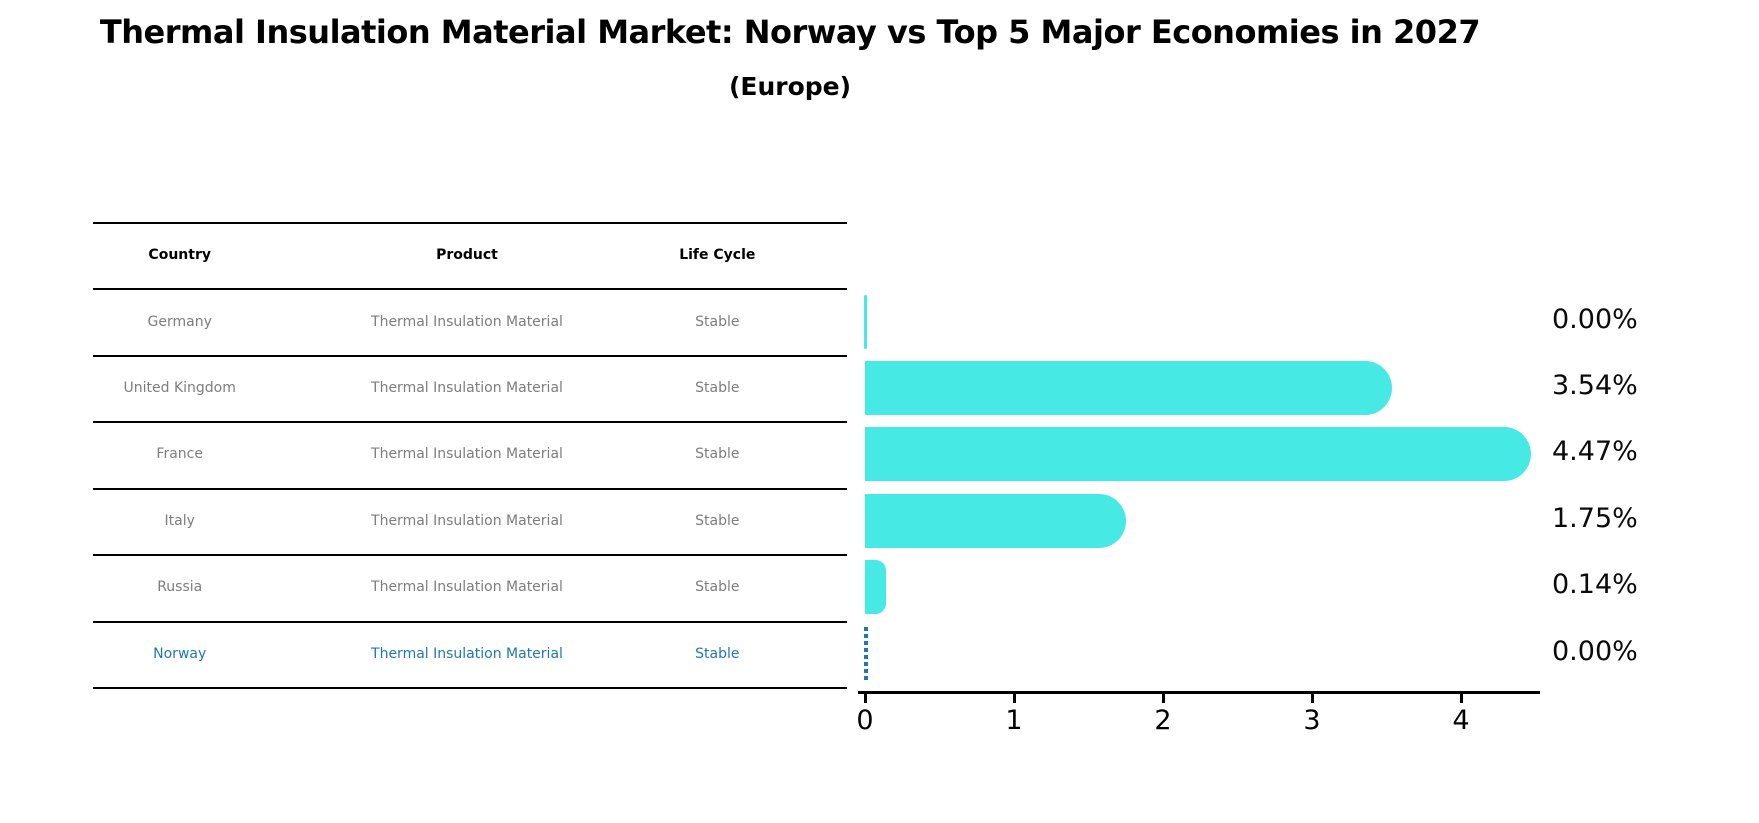 This screenshot has height=823, width=1759. Describe the element at coordinates (1595, 452) in the screenshot. I see `value-label: 4.47%` at that location.